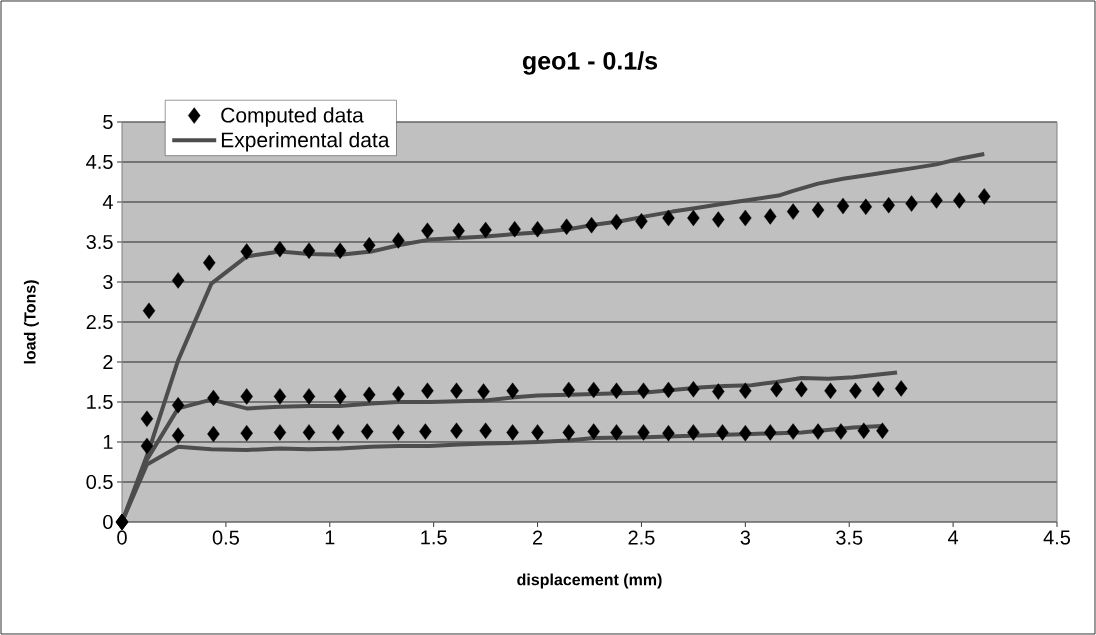 The image size is (1096, 635). I want to click on y-tick-label: 2.5, so click(99, 322).